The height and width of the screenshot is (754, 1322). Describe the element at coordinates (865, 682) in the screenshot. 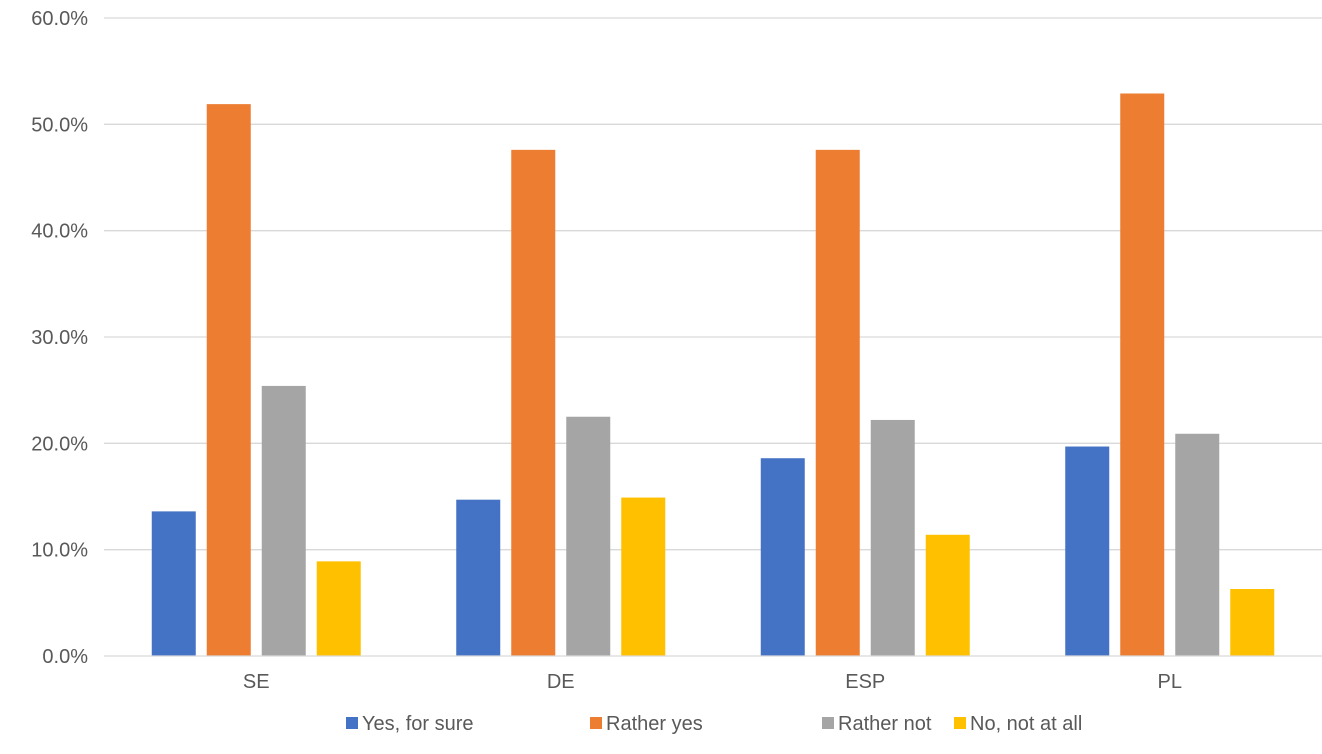

I see `x-category-label: ESP` at that location.